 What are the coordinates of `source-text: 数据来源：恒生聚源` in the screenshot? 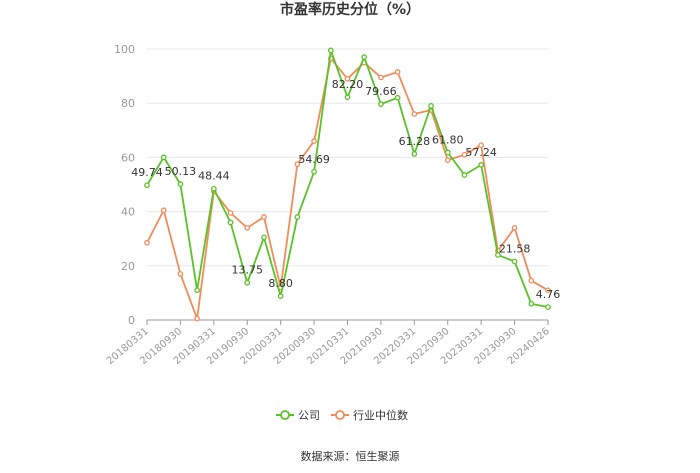 It's located at (350, 456).